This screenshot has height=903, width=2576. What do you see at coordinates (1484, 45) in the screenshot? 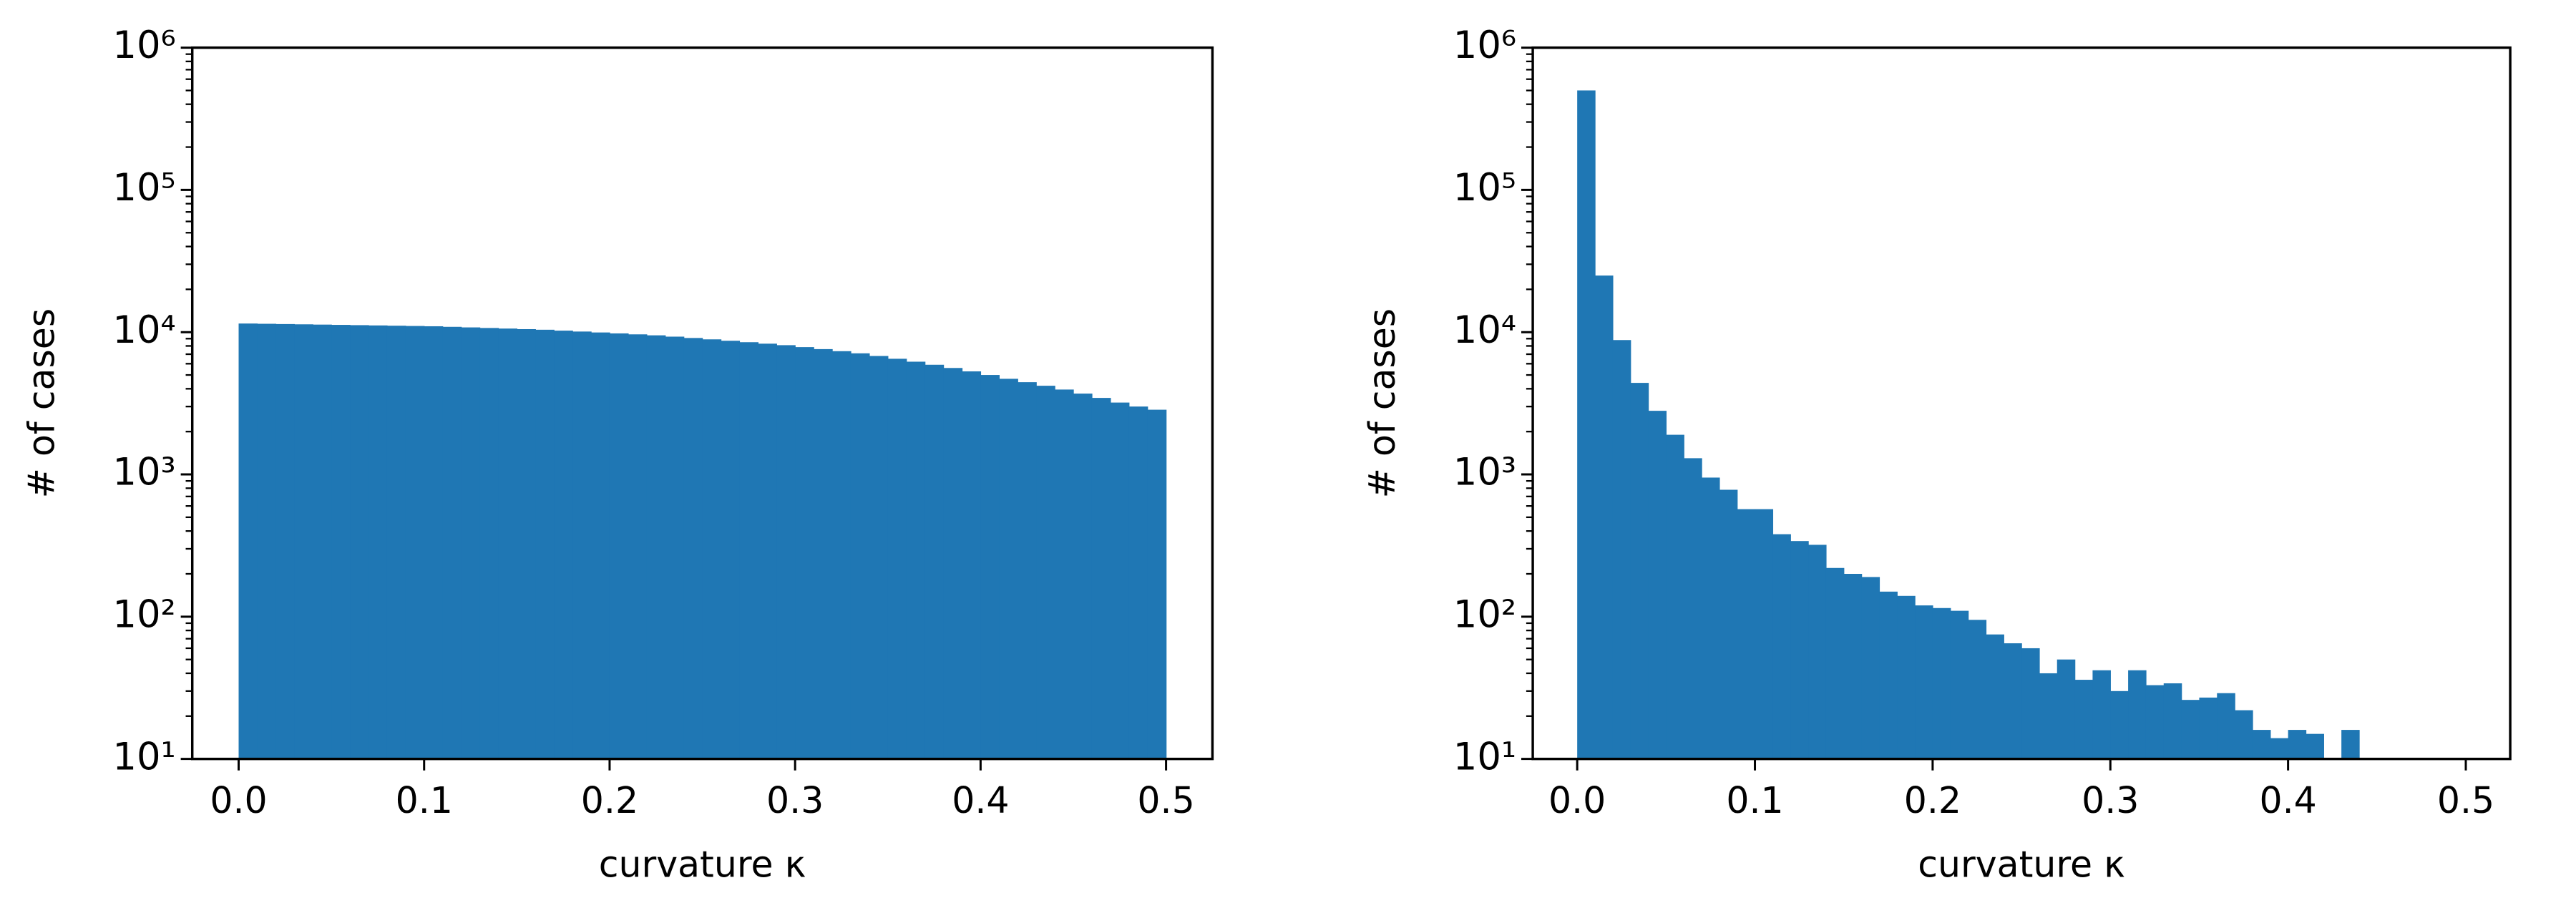
I see `y-tick-label: 10⁶` at bounding box center [1484, 45].